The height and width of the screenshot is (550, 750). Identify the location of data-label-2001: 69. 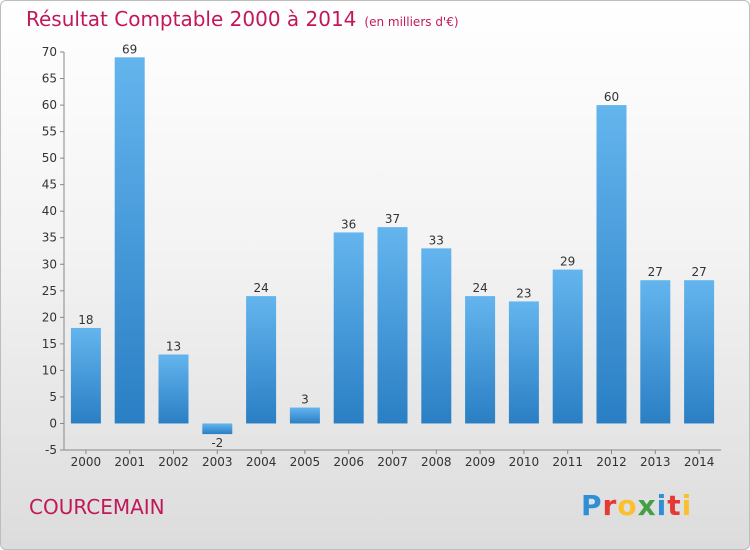
(129, 49).